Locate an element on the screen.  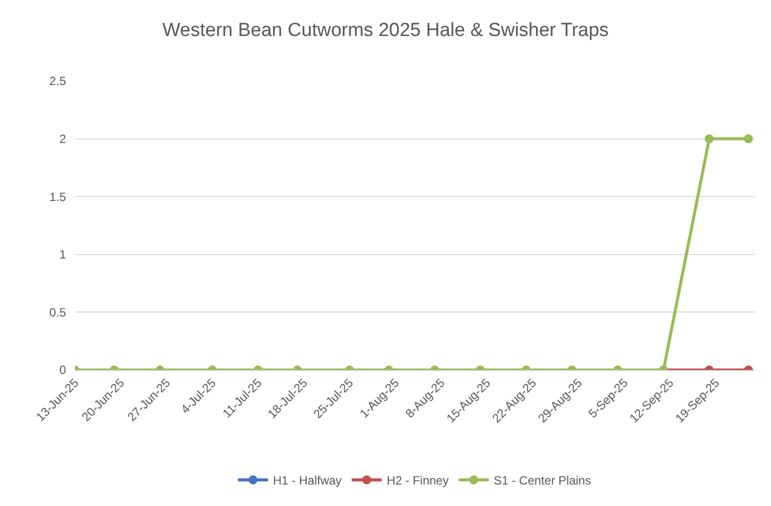
y-tick-label: 1 is located at coordinates (62, 255).